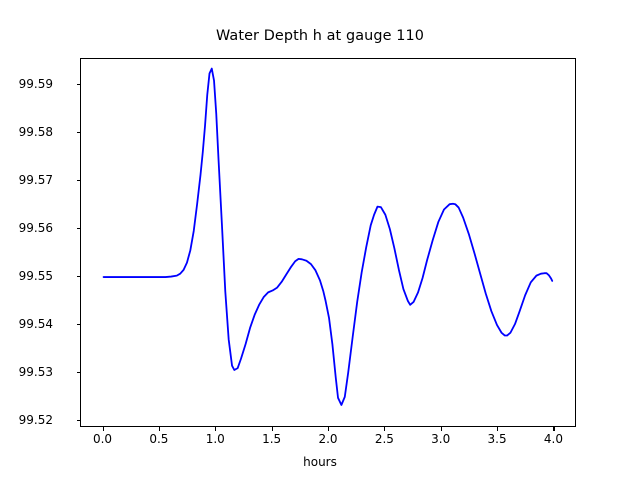  What do you see at coordinates (35, 323) in the screenshot?
I see `y-tick-label: 99.54` at bounding box center [35, 323].